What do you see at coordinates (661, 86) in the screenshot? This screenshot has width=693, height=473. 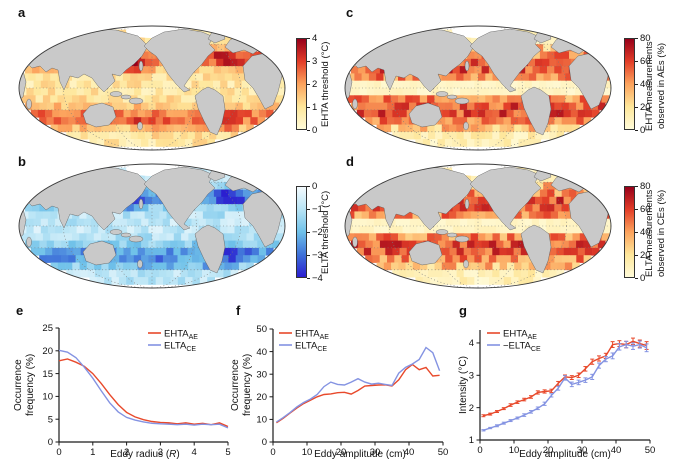 I see `colorbar-title-c-line2: observed in AEs (%)` at bounding box center [661, 86].